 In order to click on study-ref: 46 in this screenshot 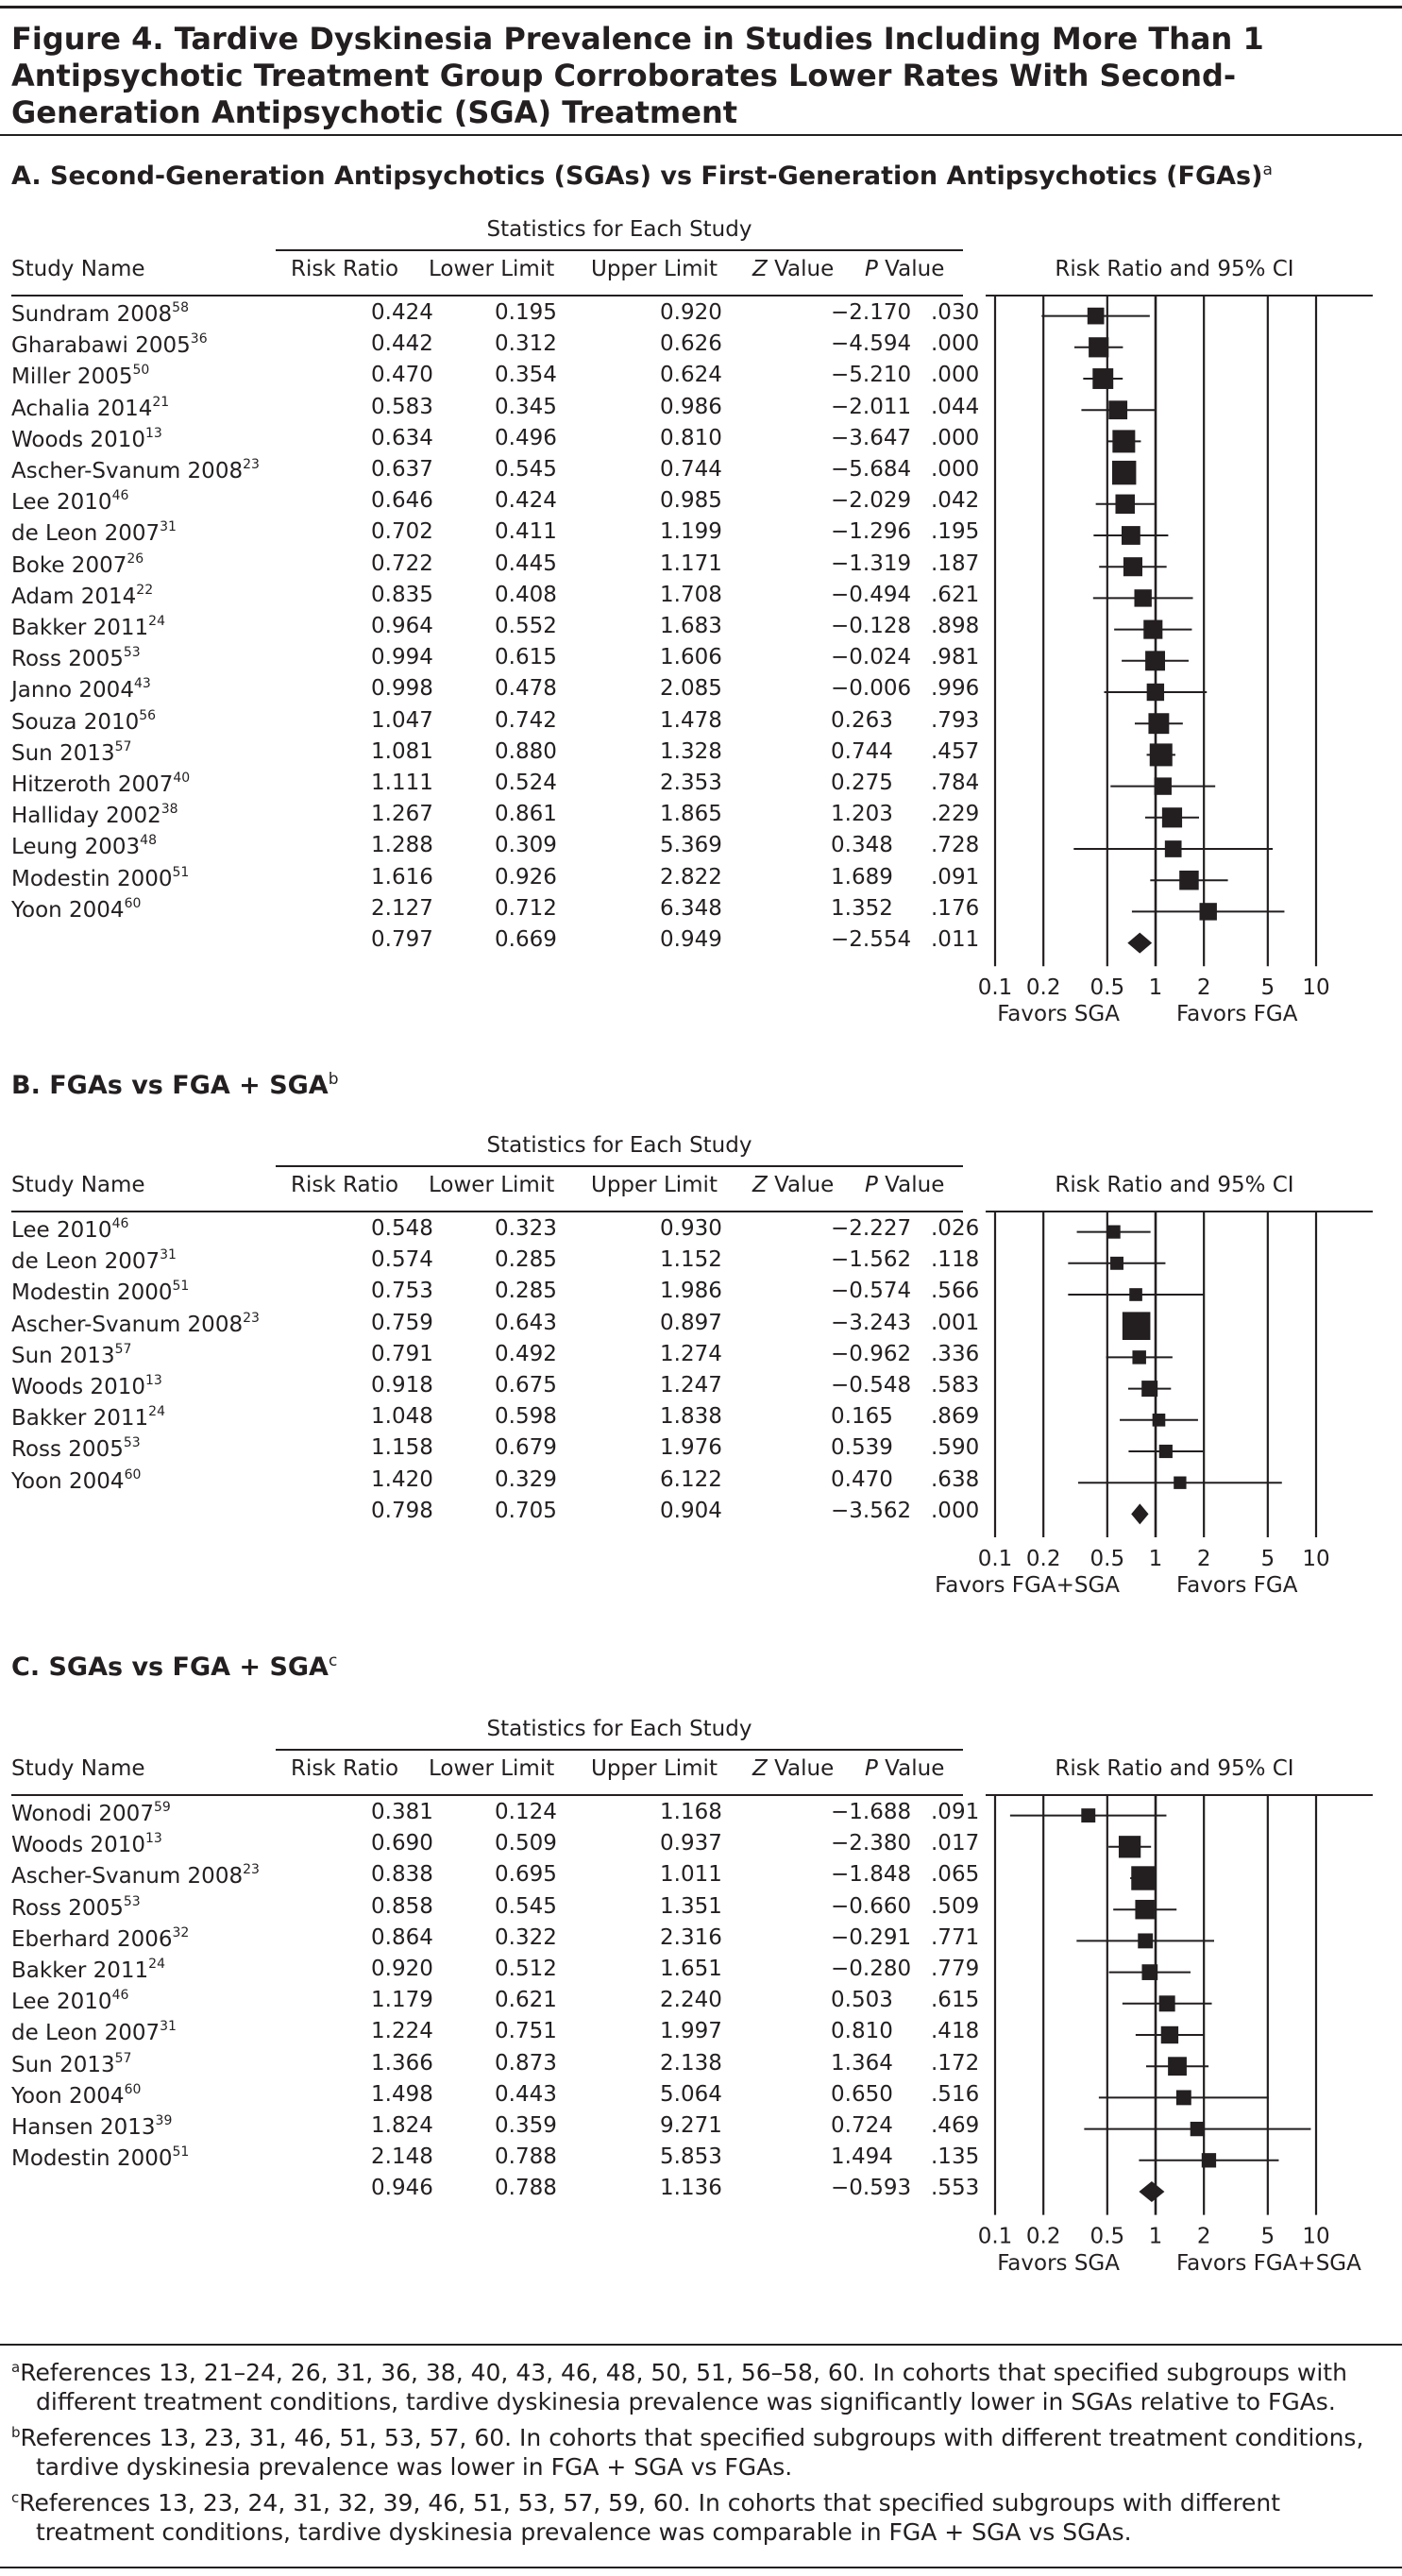, I will do `click(120, 496)`.